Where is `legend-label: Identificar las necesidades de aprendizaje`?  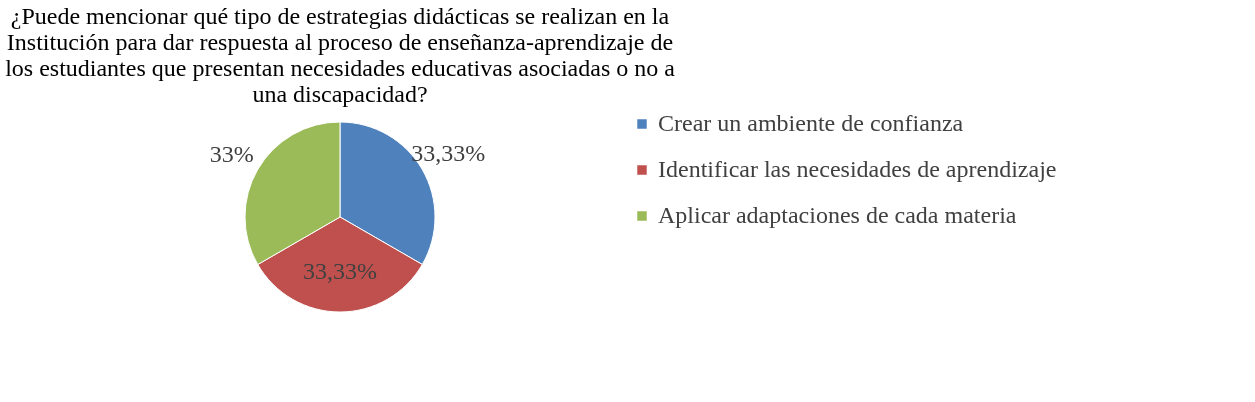
legend-label: Identificar las necesidades de aprendizaje is located at coordinates (857, 169).